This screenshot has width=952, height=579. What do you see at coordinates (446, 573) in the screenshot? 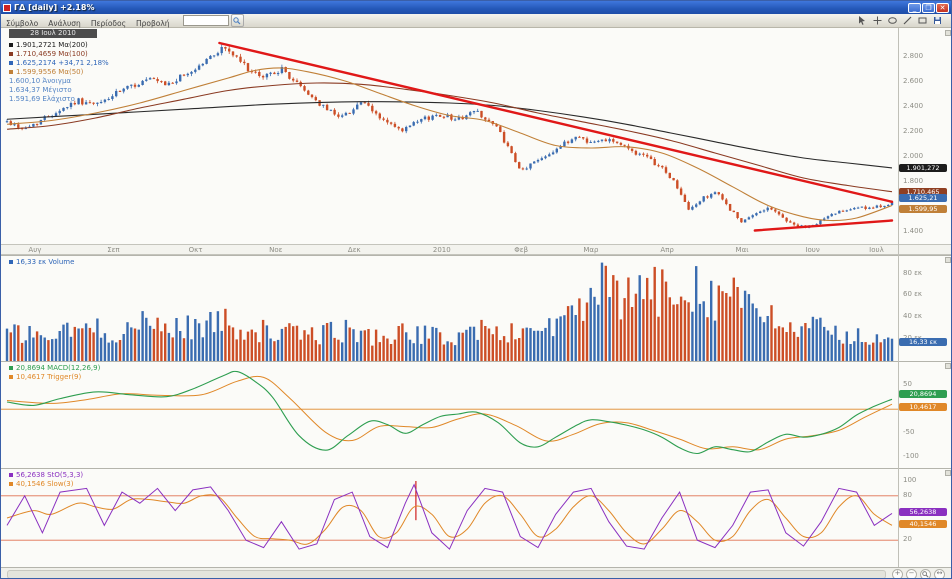
I see `h-scrollbar` at bounding box center [446, 573].